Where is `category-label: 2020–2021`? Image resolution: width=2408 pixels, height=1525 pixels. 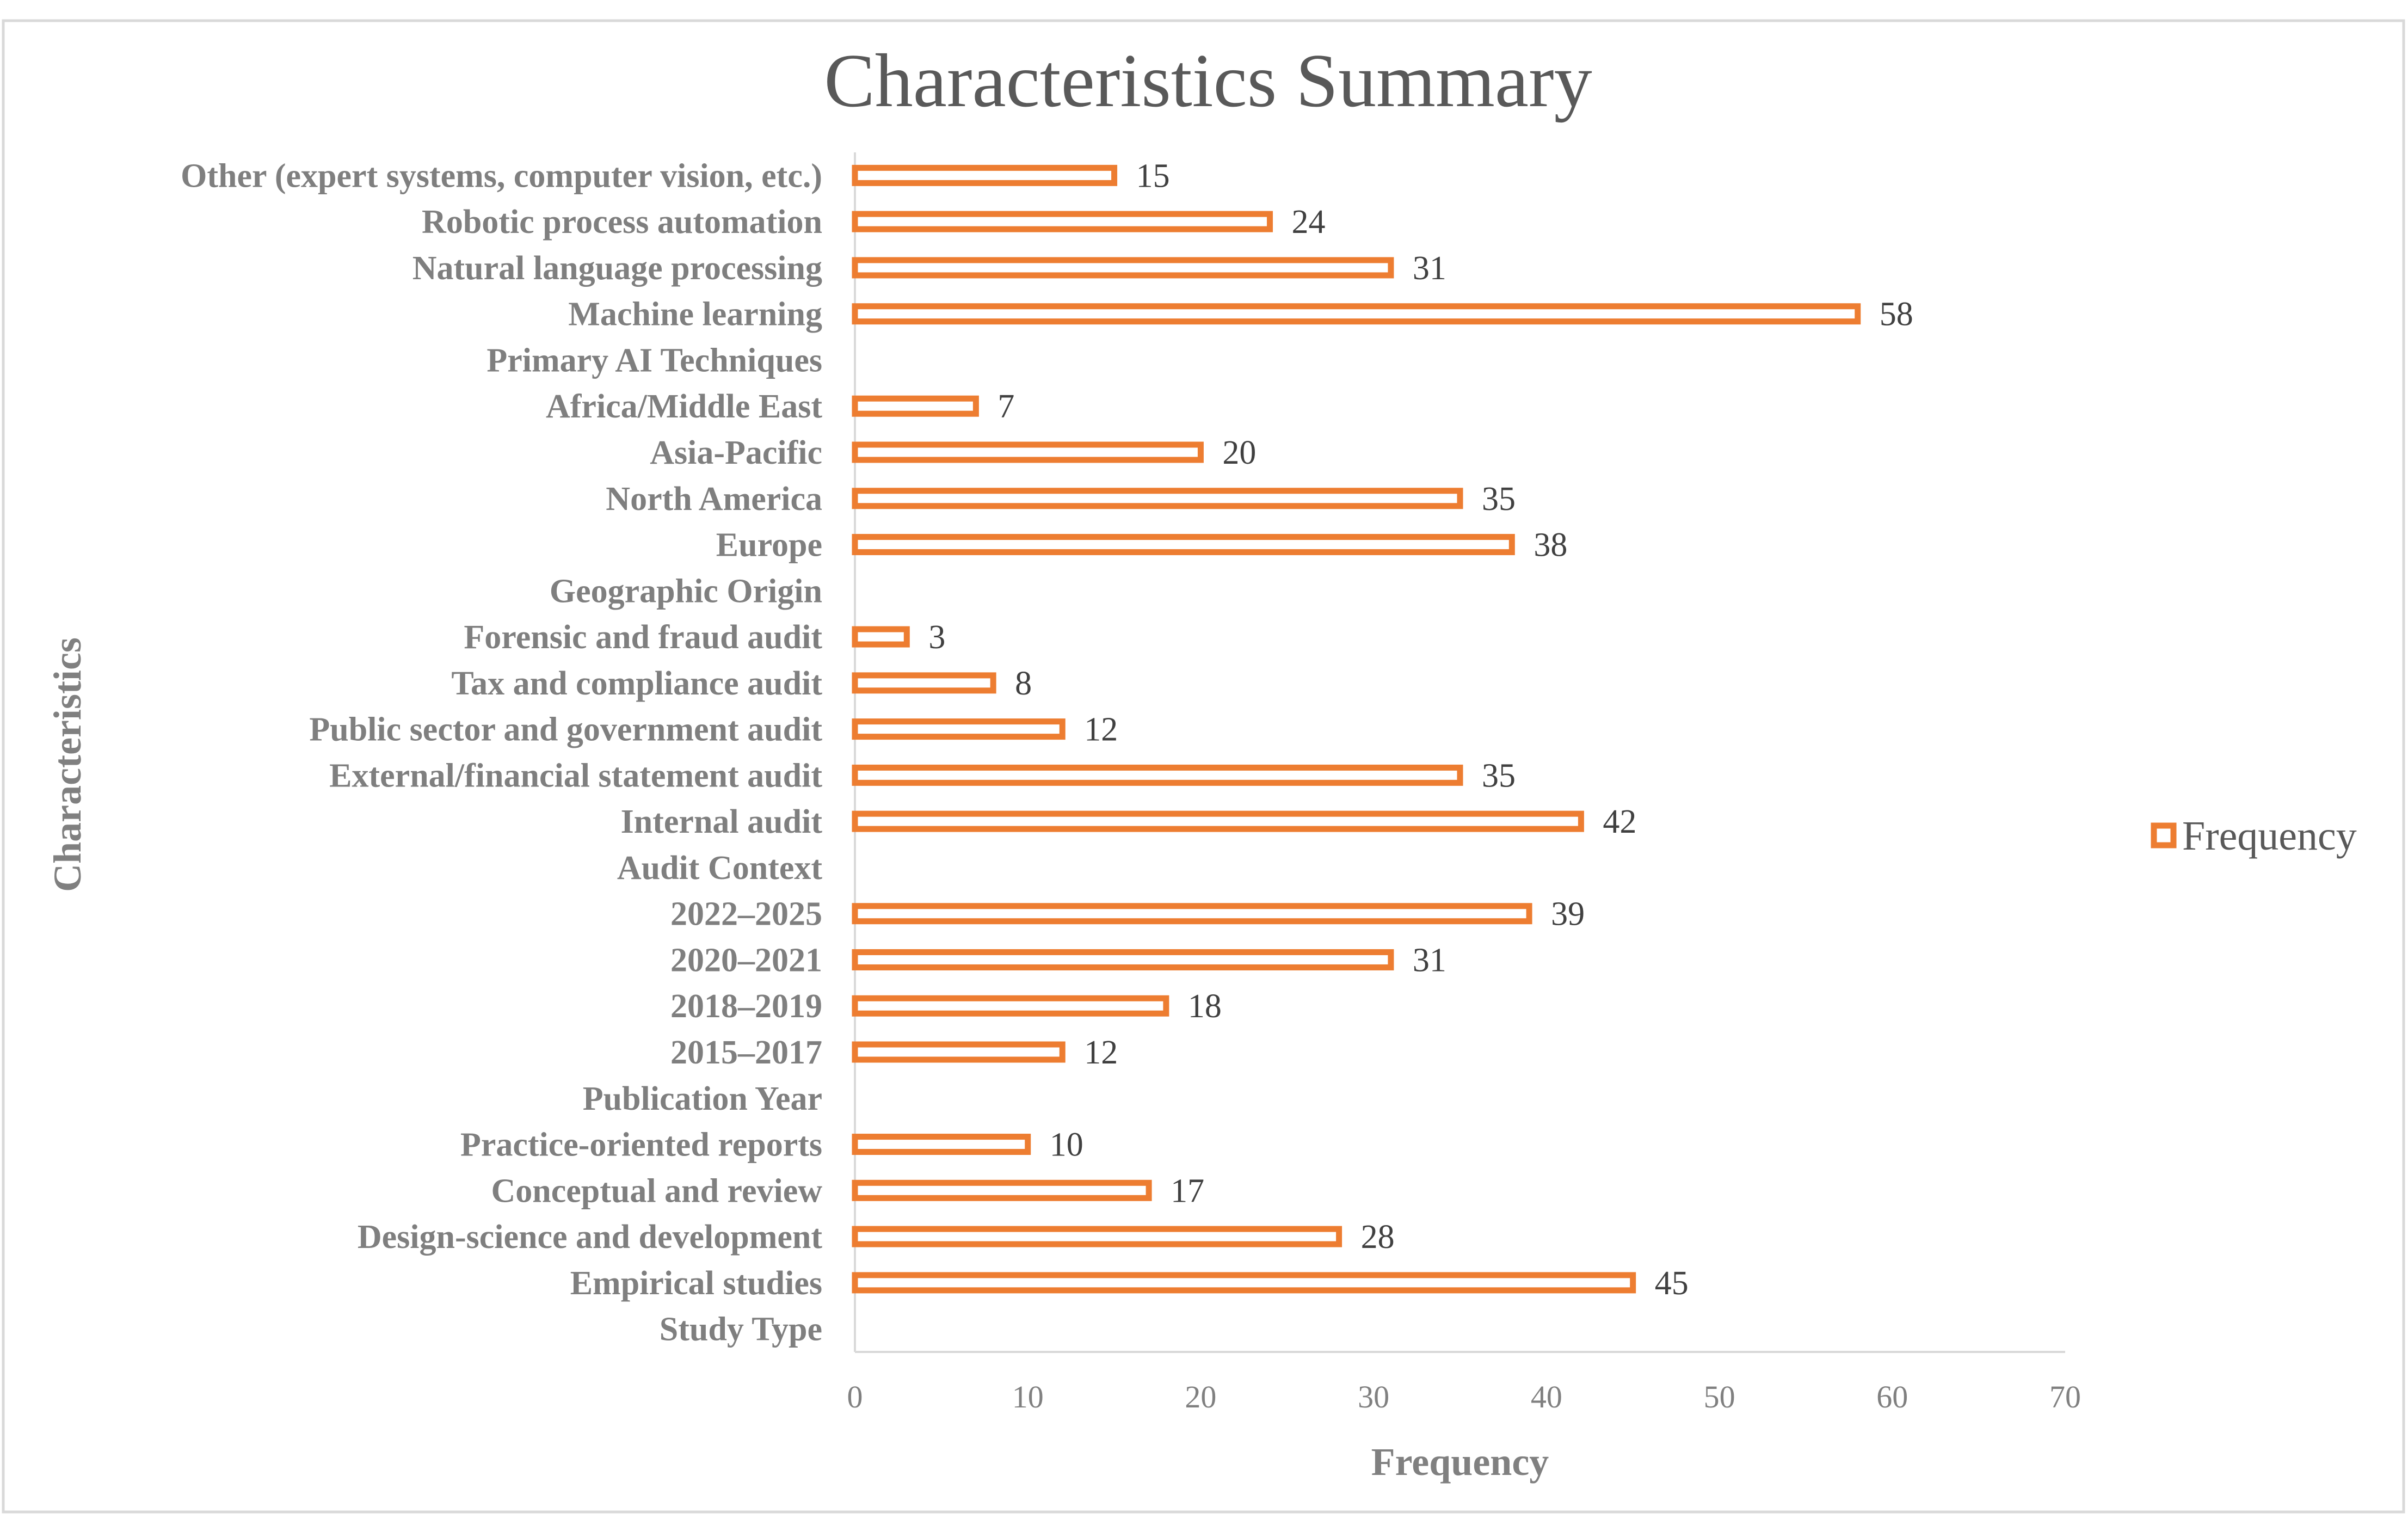 category-label: 2020–2021 is located at coordinates (746, 960).